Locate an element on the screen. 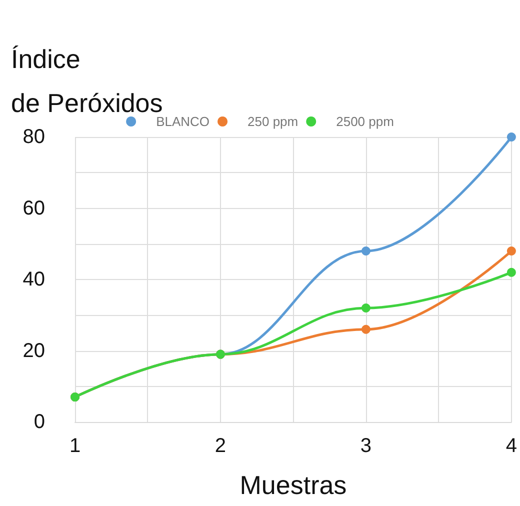 This screenshot has height=506, width=520. x-axis-title: Muestras is located at coordinates (293, 485).